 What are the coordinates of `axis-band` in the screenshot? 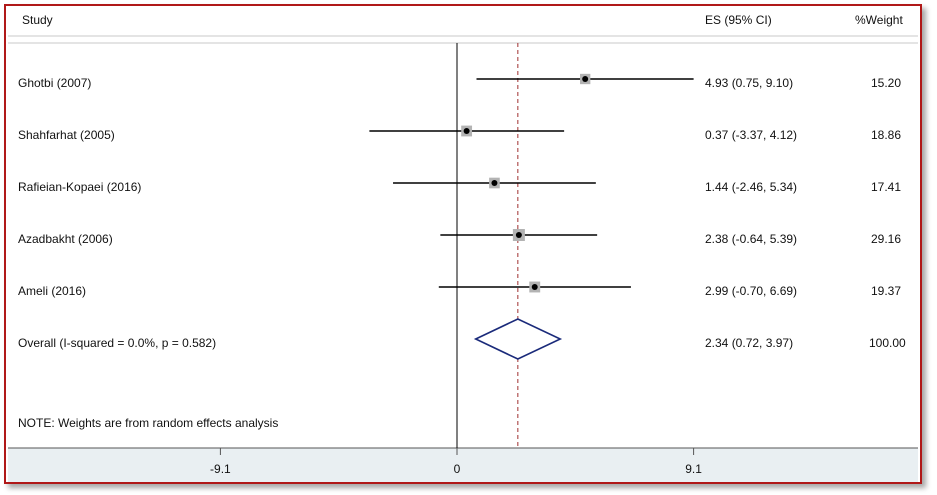 It's located at (463, 465).